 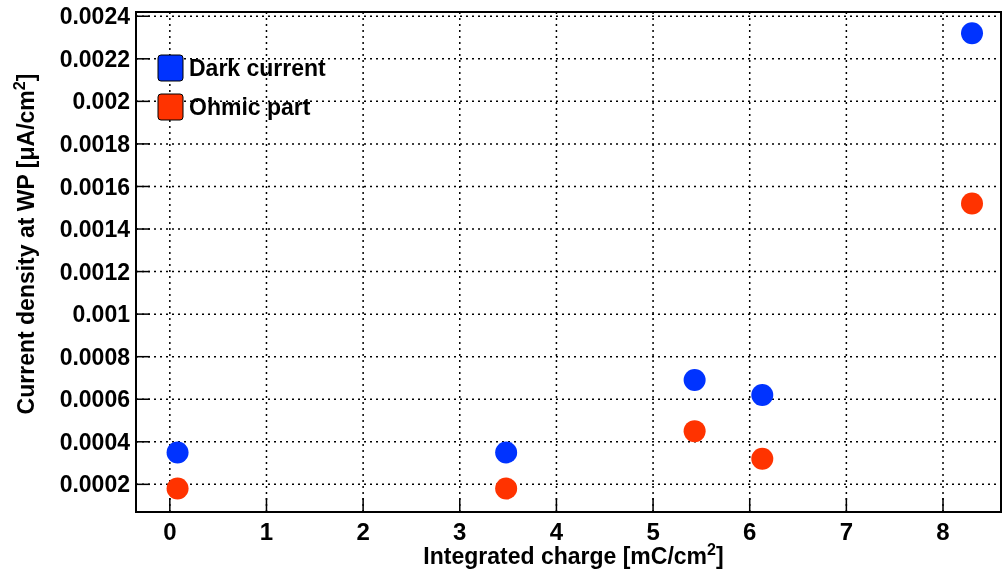 What do you see at coordinates (95, 441) in the screenshot?
I see `y-tick-label: 0.0004` at bounding box center [95, 441].